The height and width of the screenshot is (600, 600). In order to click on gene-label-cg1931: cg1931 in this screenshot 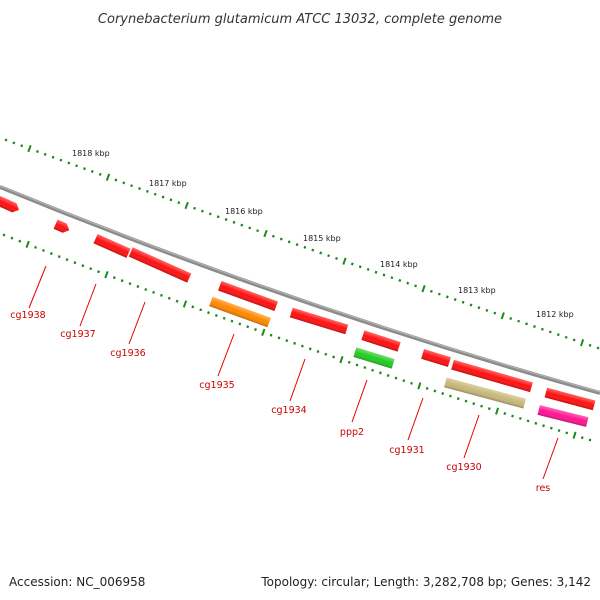, I will do `click(406, 450)`.